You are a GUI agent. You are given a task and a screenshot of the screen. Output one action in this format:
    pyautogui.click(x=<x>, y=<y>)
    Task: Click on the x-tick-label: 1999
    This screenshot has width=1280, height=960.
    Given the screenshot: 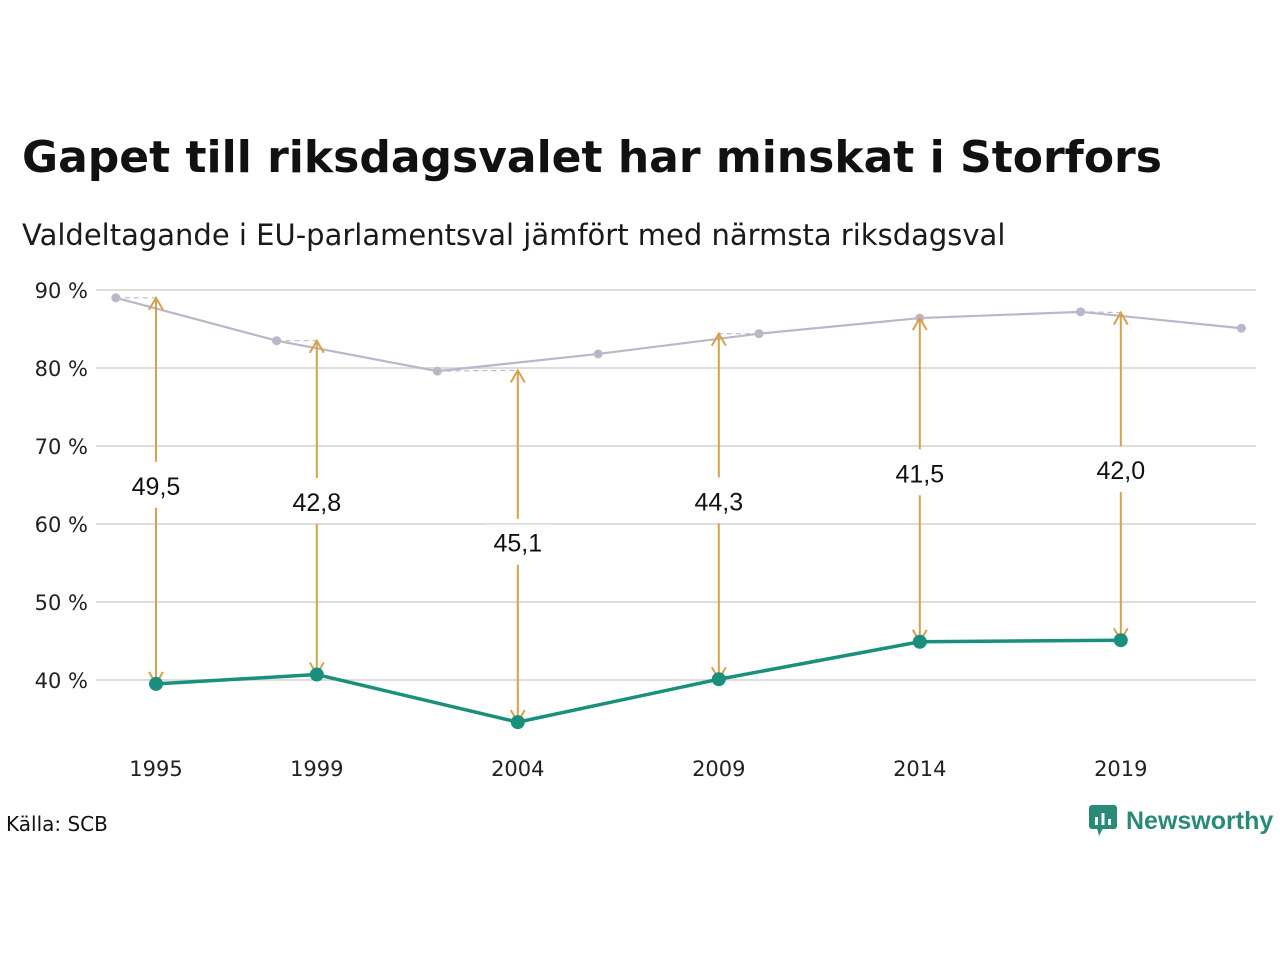 What is the action you would take?
    pyautogui.click(x=316, y=769)
    